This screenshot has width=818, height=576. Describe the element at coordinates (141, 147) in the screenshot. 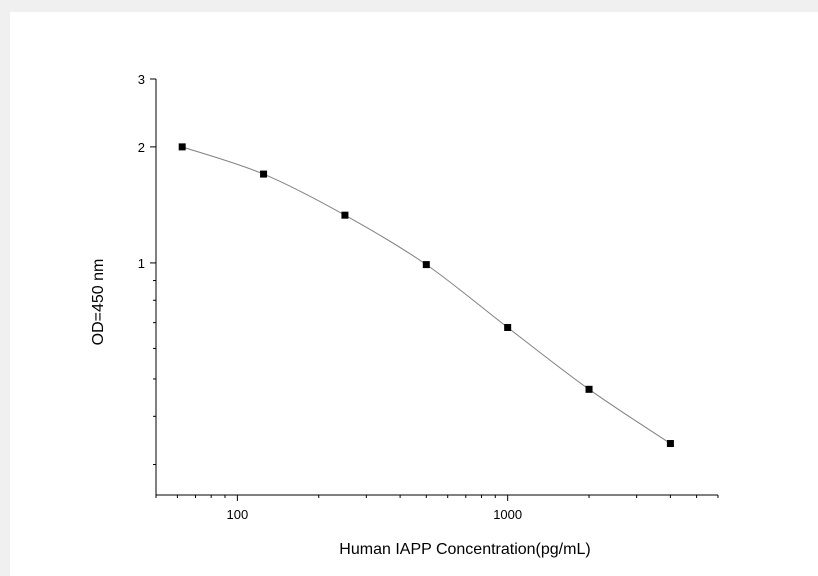

I see `y-tick-label: 2` at that location.